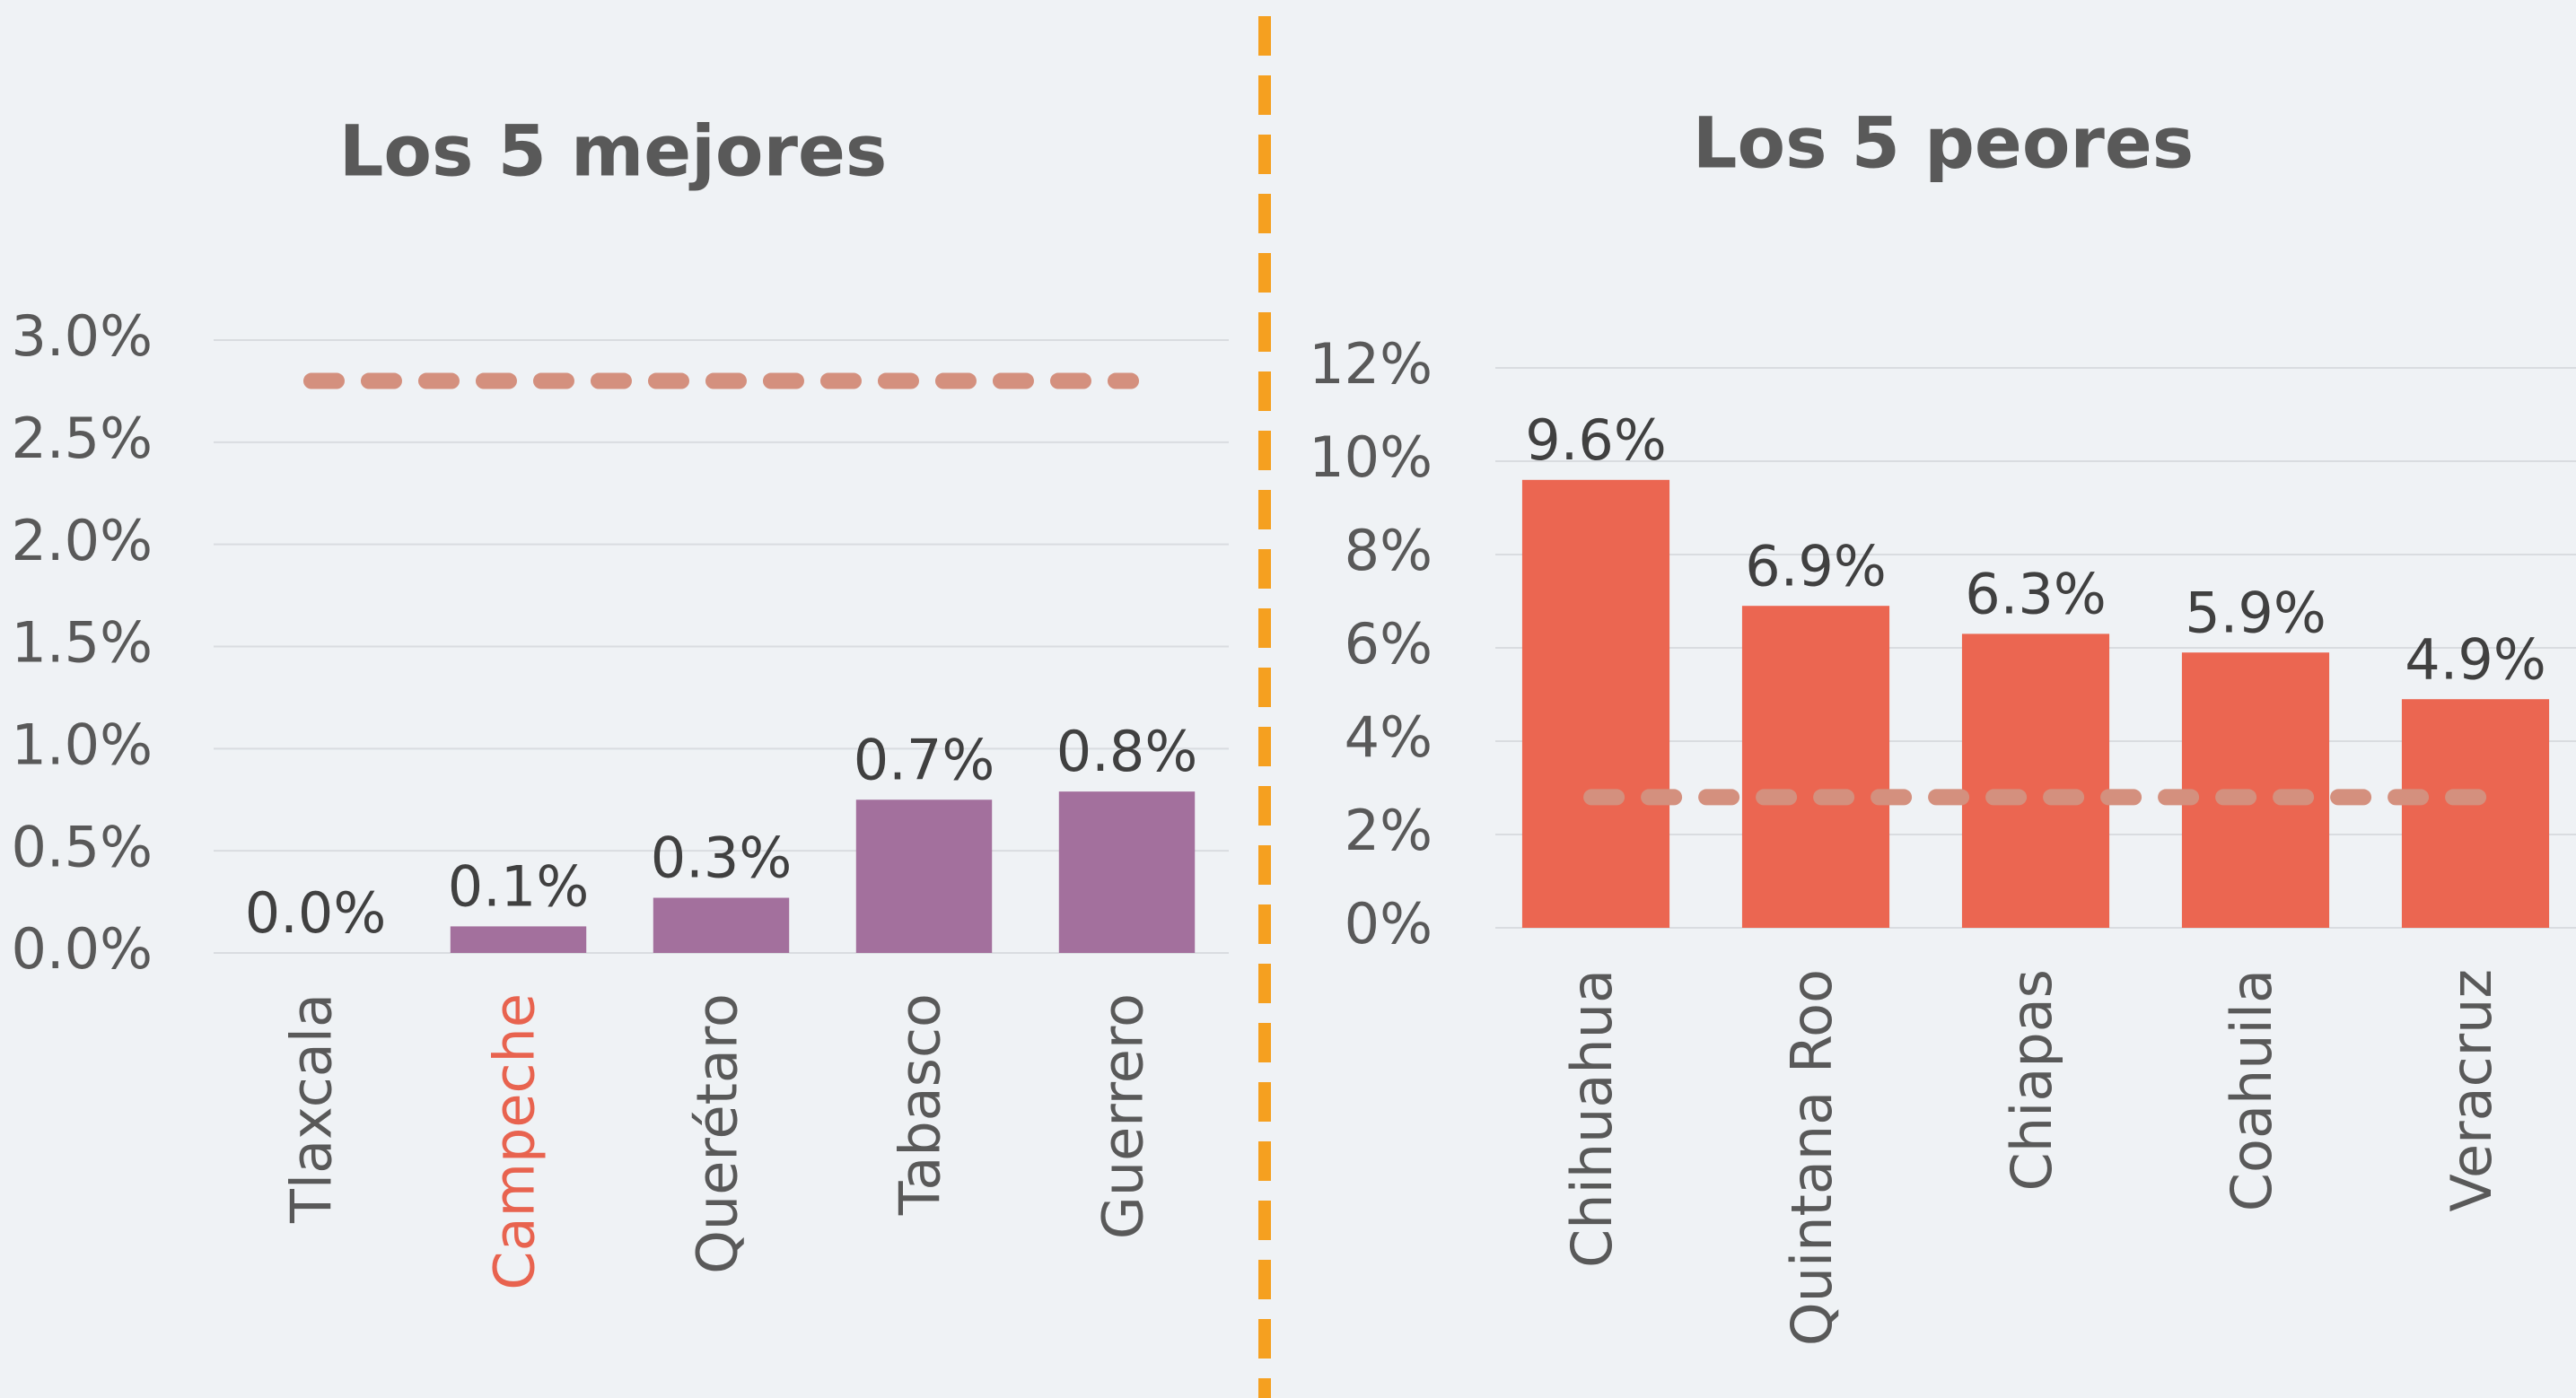 Image resolution: width=2576 pixels, height=1398 pixels. I want to click on x-tick-label: Veracruz, so click(2471, 1090).